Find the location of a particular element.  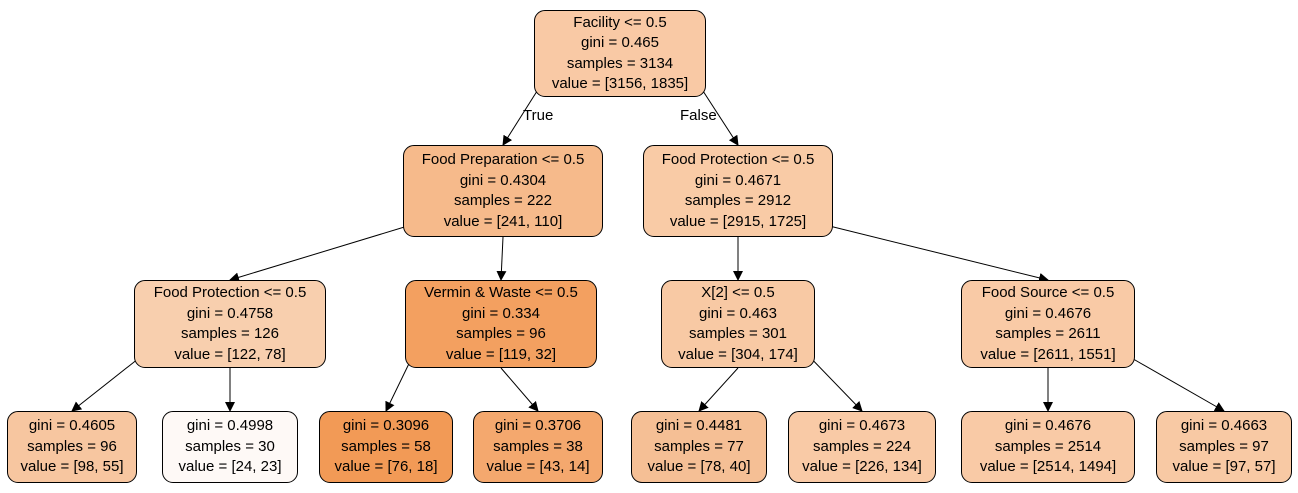

edge-n4-n10 is located at coordinates (519, 389).